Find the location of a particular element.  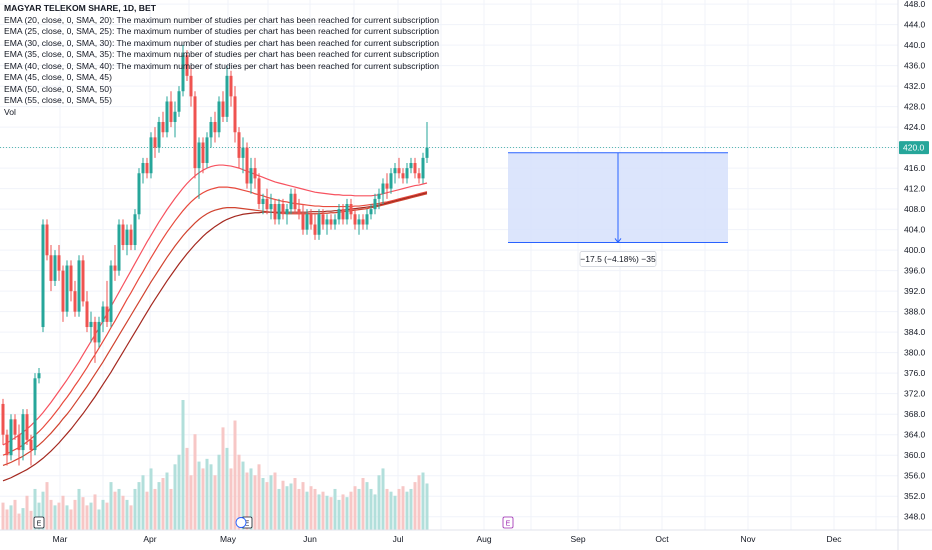

dividend-marker is located at coordinates (241, 522).